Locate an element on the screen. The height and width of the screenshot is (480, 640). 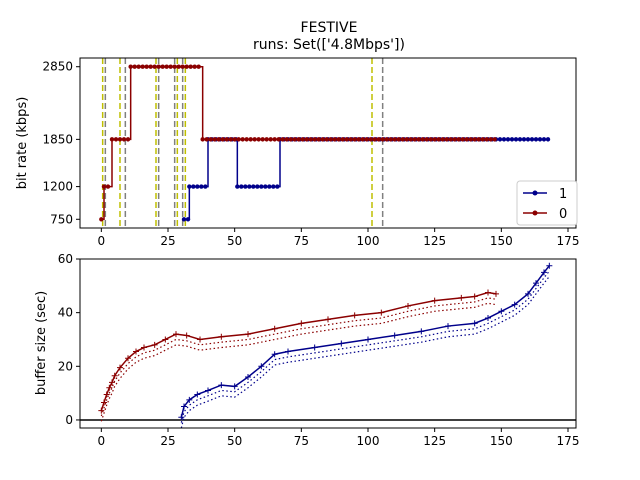
bitrate-x-tick-label: 0 is located at coordinates (102, 241).